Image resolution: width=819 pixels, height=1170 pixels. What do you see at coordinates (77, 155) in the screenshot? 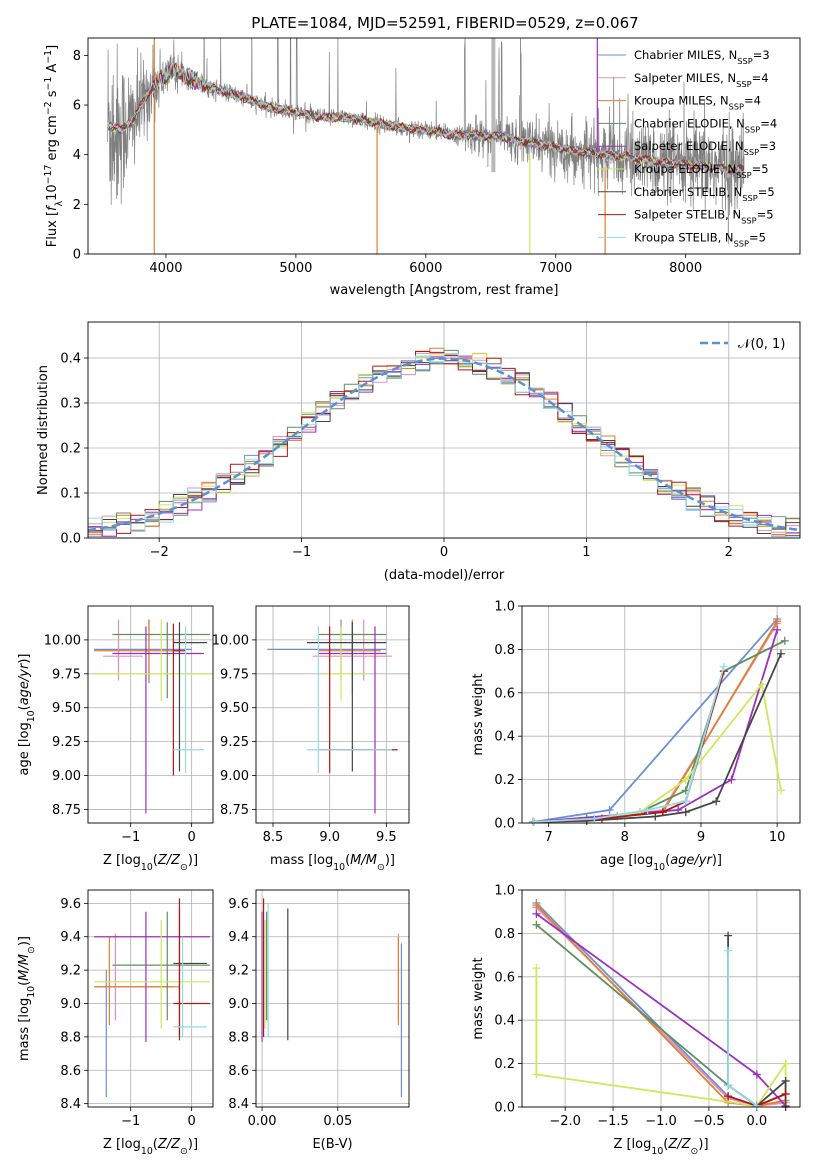
I see `y-tick-label: 4` at bounding box center [77, 155].